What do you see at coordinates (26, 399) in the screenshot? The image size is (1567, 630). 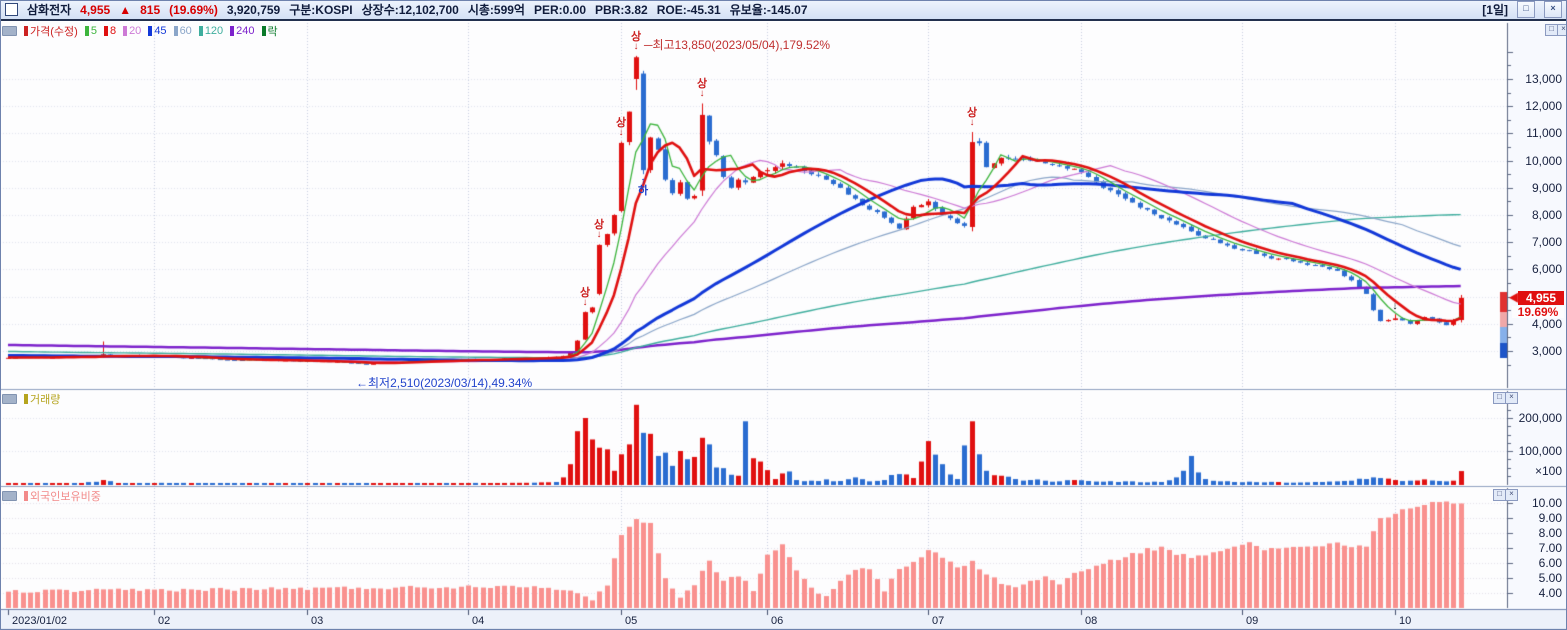 I see `volume-series-swatch` at bounding box center [26, 399].